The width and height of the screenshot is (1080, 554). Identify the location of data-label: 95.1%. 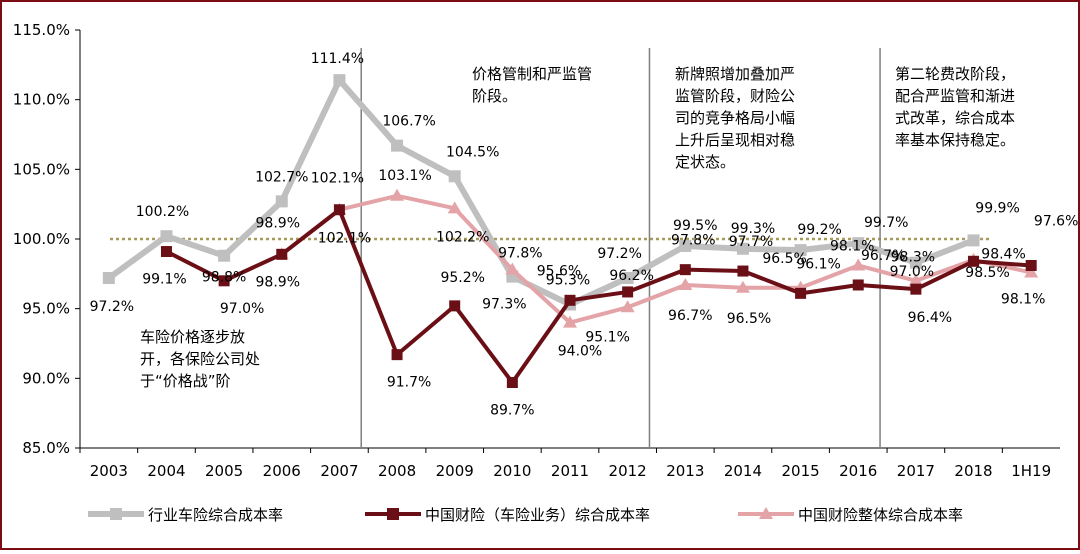
(607, 337).